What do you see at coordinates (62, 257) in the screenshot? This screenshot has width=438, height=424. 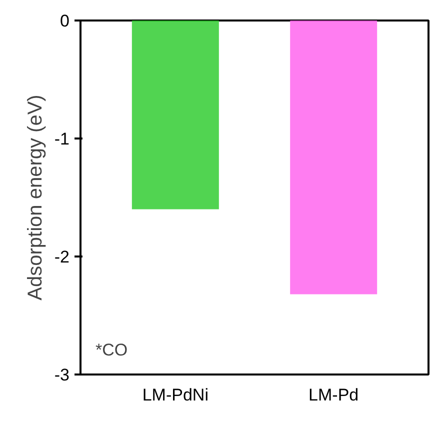 I see `y-tick-label: -2` at bounding box center [62, 257].